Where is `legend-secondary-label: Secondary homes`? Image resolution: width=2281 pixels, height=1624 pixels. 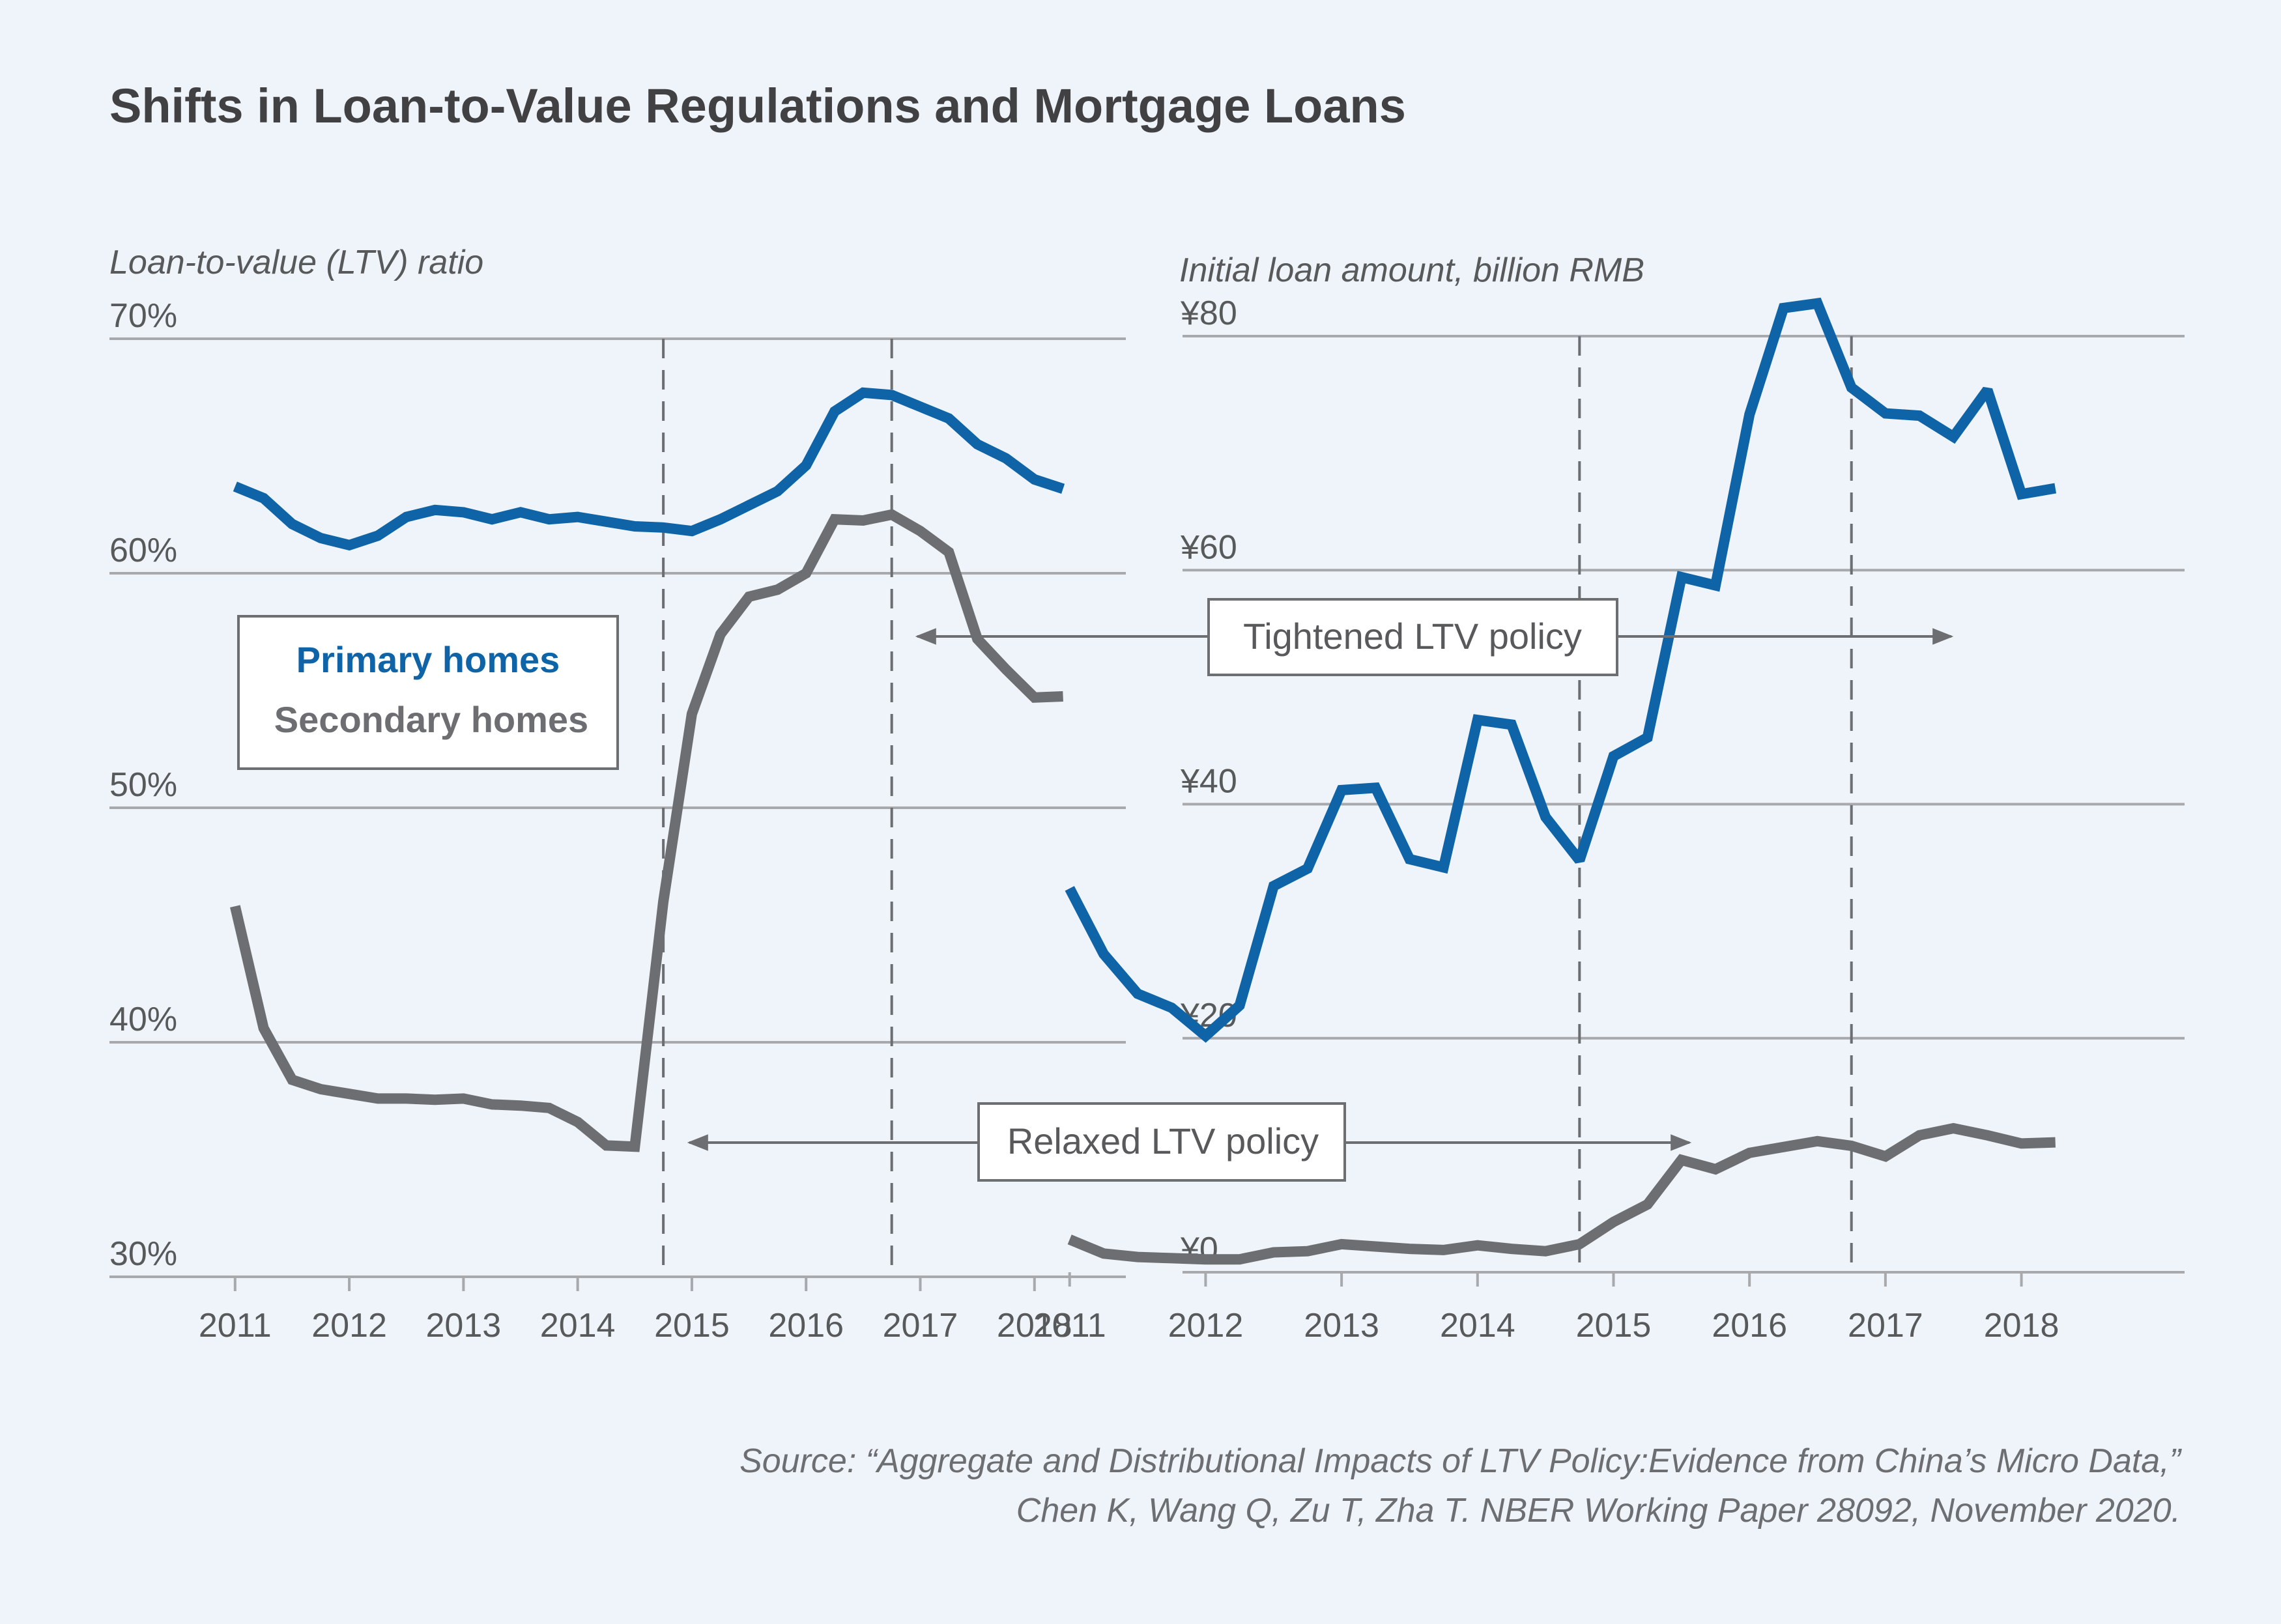 legend-secondary-label: Secondary homes is located at coordinates (431, 719).